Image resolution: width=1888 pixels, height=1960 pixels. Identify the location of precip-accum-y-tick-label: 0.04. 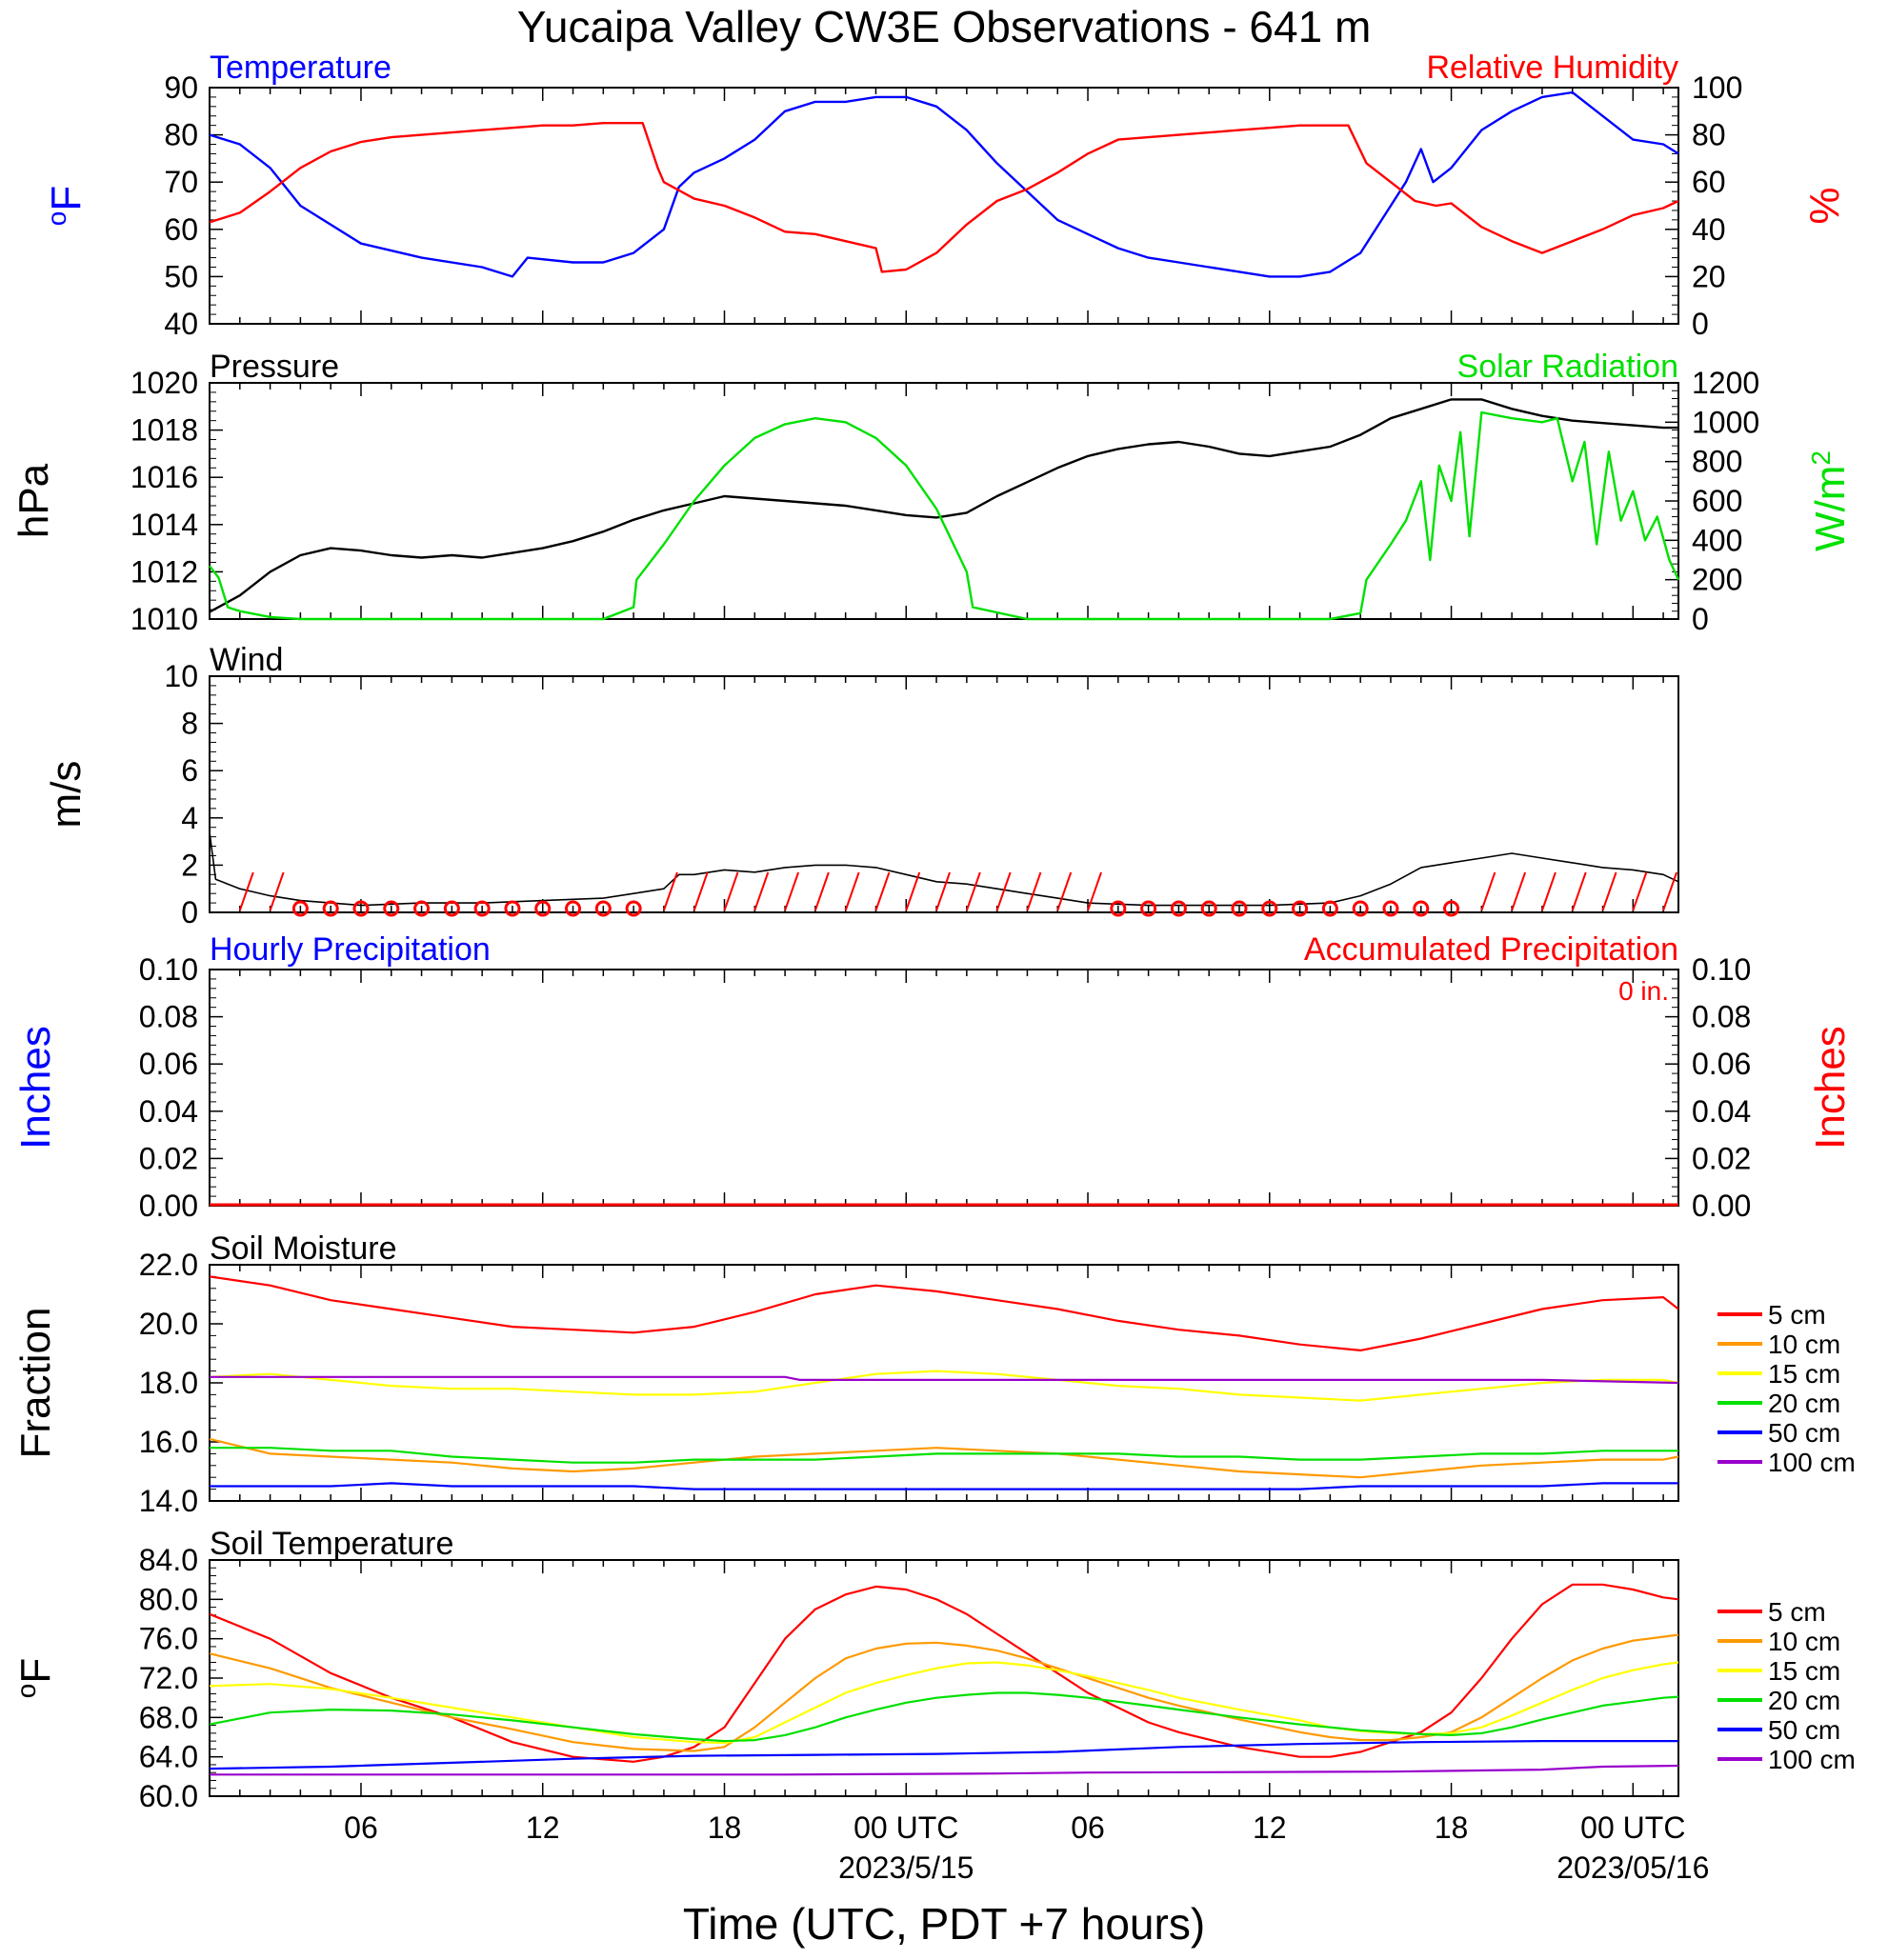
(1721, 1111).